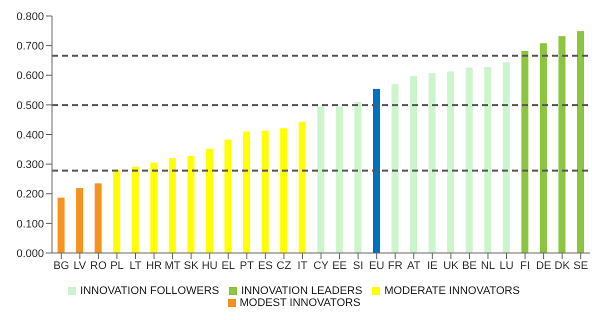 This screenshot has width=601, height=320. Describe the element at coordinates (210, 266) in the screenshot. I see `x-tick-label: HU` at that location.